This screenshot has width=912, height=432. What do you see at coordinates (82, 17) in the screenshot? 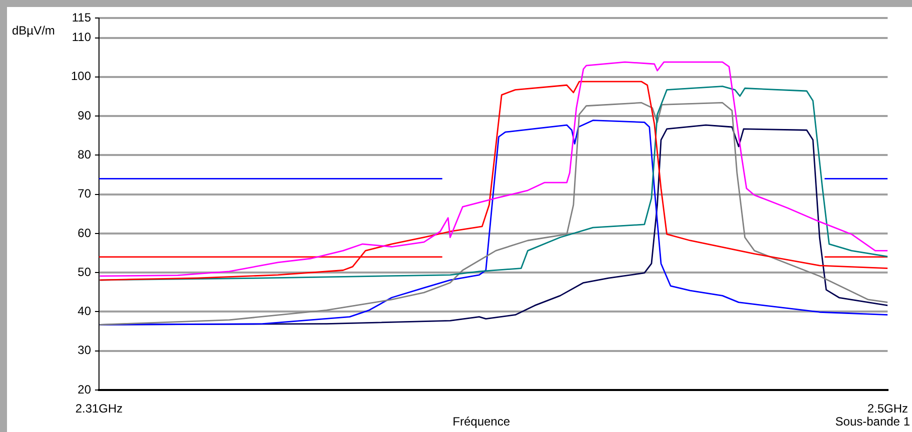
I see `y-tick-label: 115` at bounding box center [82, 17].